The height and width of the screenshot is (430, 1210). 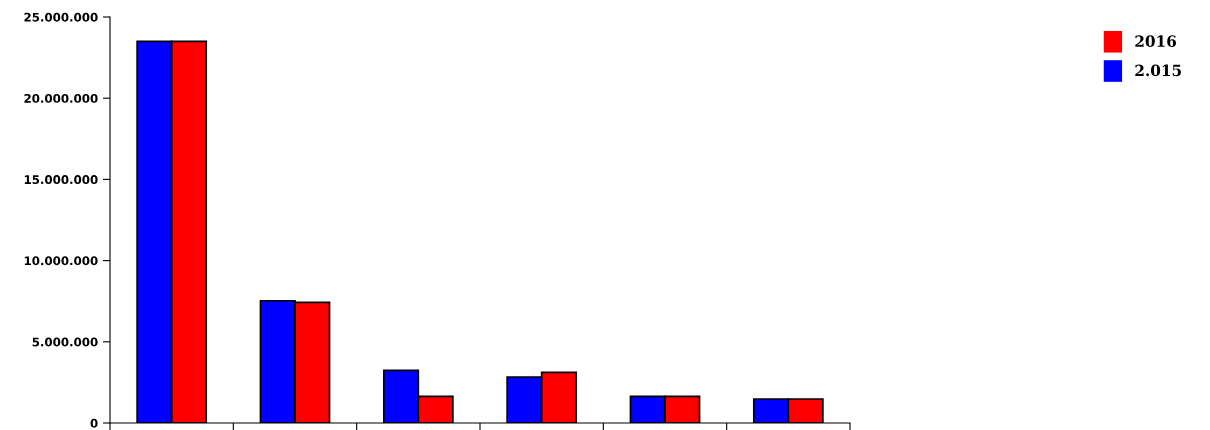 I want to click on y-tick-label: 20.000.000, so click(x=61, y=98).